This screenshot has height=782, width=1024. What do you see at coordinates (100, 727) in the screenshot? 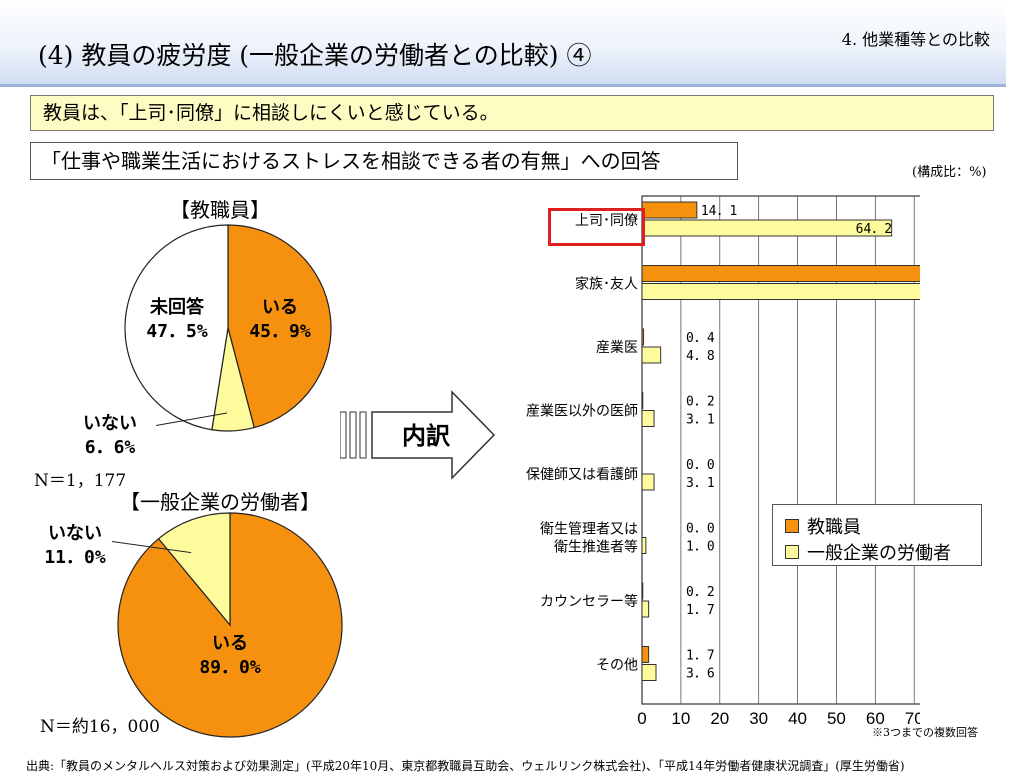
I see `worker-sample-size: N＝約16，000` at bounding box center [100, 727].